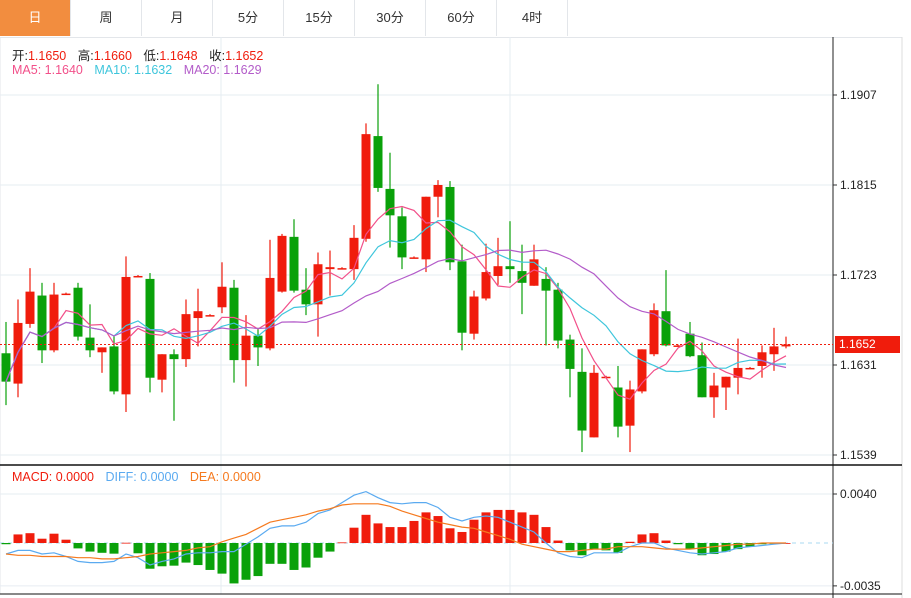 Image resolution: width=911 pixels, height=598 pixels. Describe the element at coordinates (47, 70) in the screenshot. I see `ma5-value: MA5: 1.1640` at that location.